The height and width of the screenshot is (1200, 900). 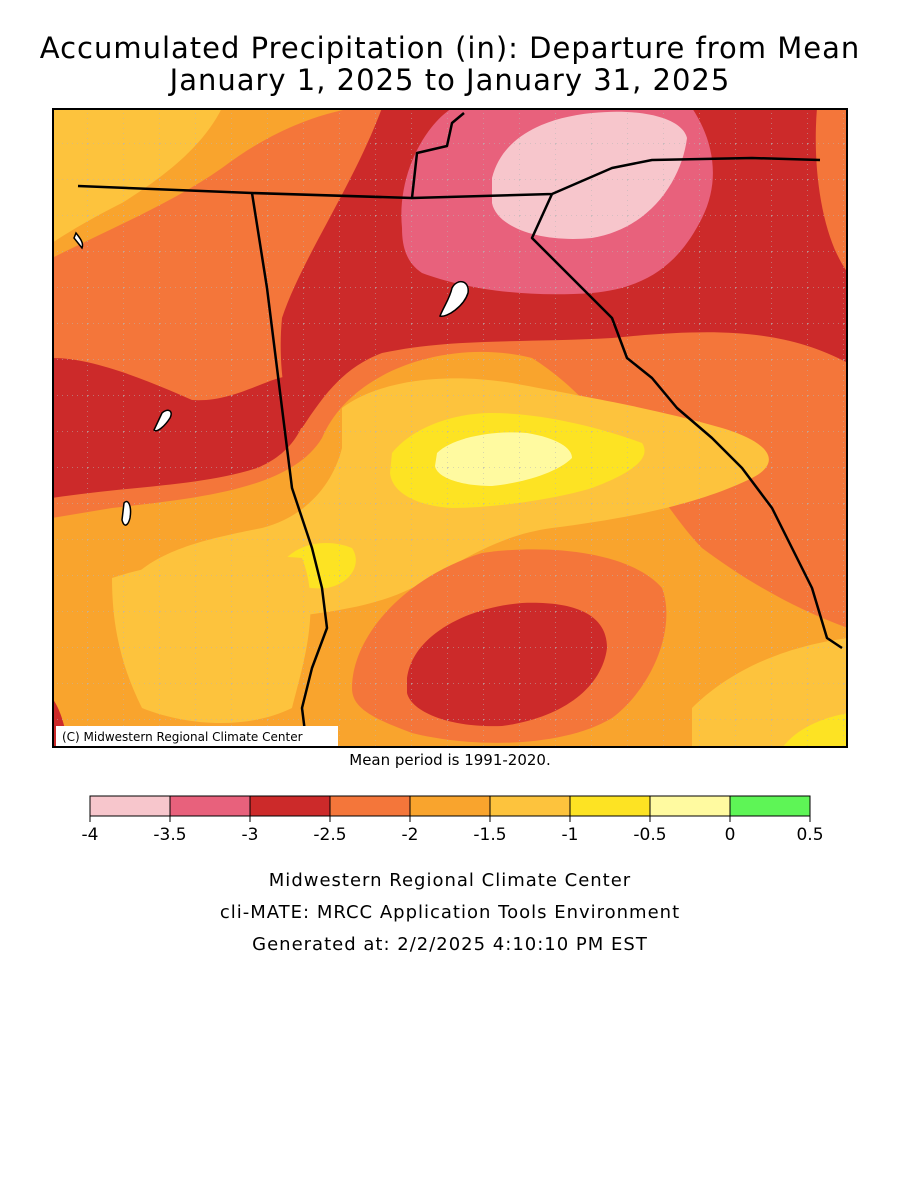 I want to click on legend-tick-label: -3, so click(x=250, y=835).